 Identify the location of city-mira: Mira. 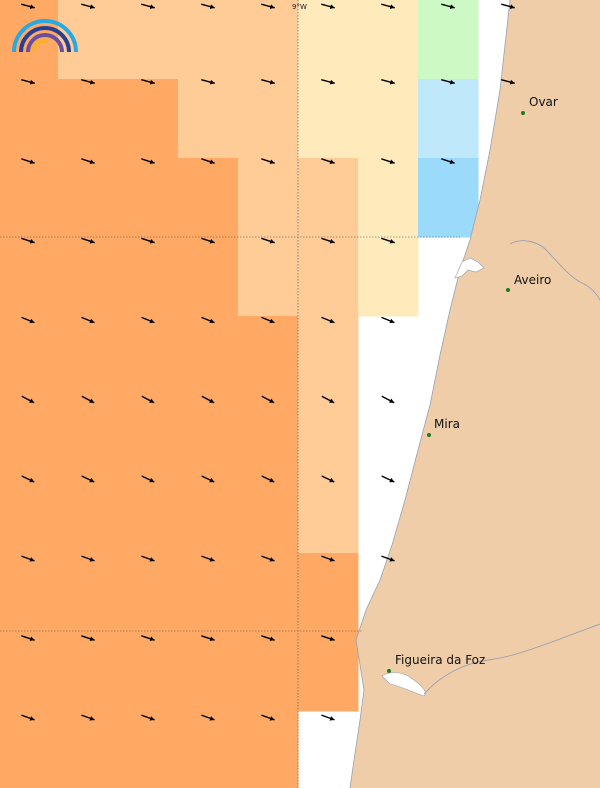
(443, 427).